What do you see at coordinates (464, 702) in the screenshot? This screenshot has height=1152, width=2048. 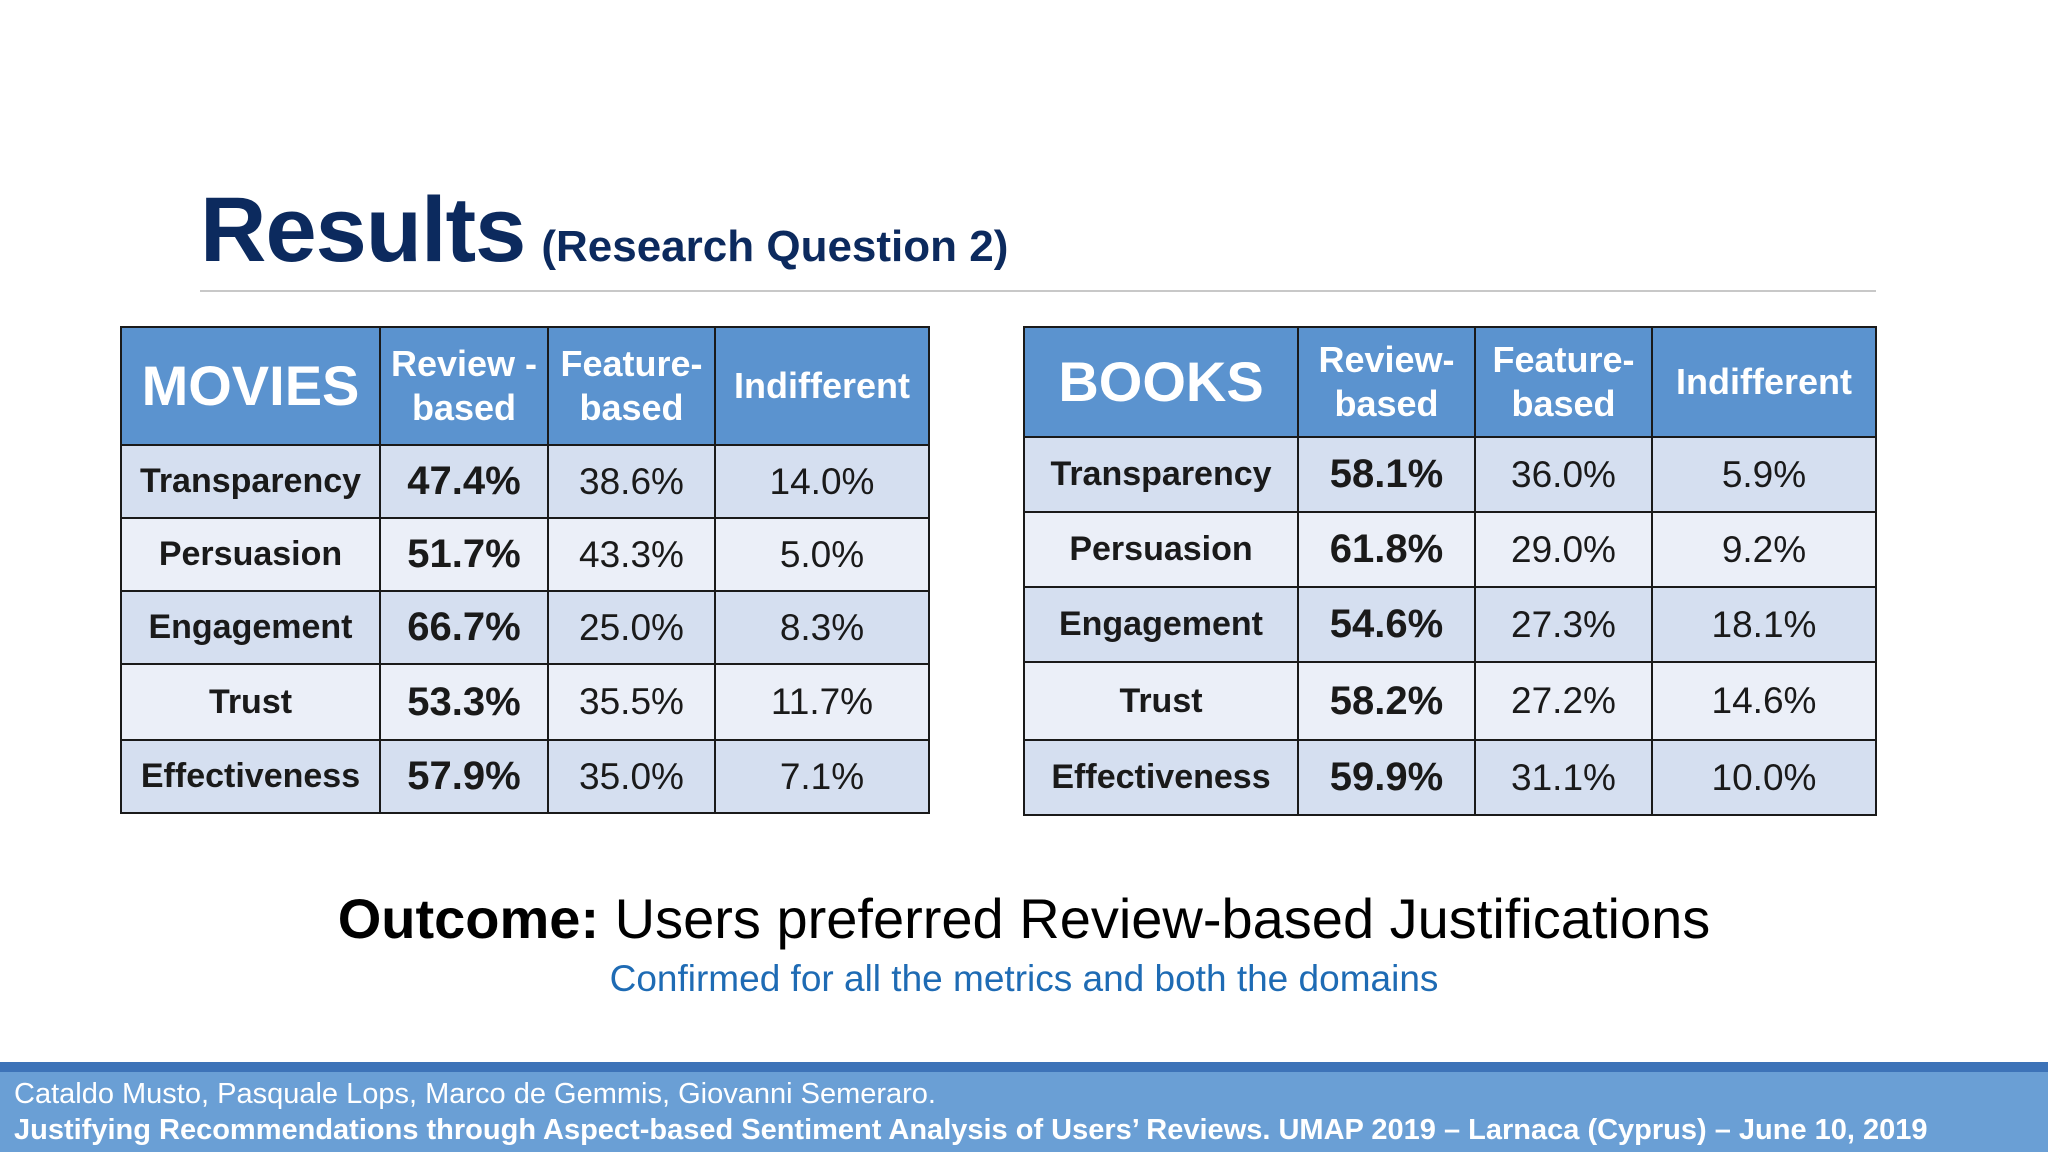 I see `review-value: 53.3%` at bounding box center [464, 702].